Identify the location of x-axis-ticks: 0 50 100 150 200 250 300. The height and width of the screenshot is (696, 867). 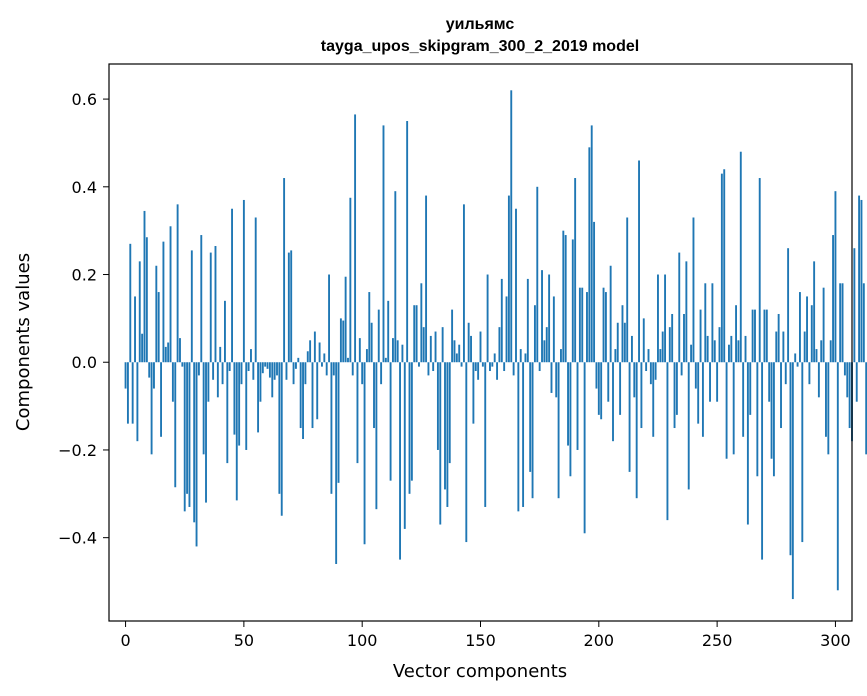
(485, 635).